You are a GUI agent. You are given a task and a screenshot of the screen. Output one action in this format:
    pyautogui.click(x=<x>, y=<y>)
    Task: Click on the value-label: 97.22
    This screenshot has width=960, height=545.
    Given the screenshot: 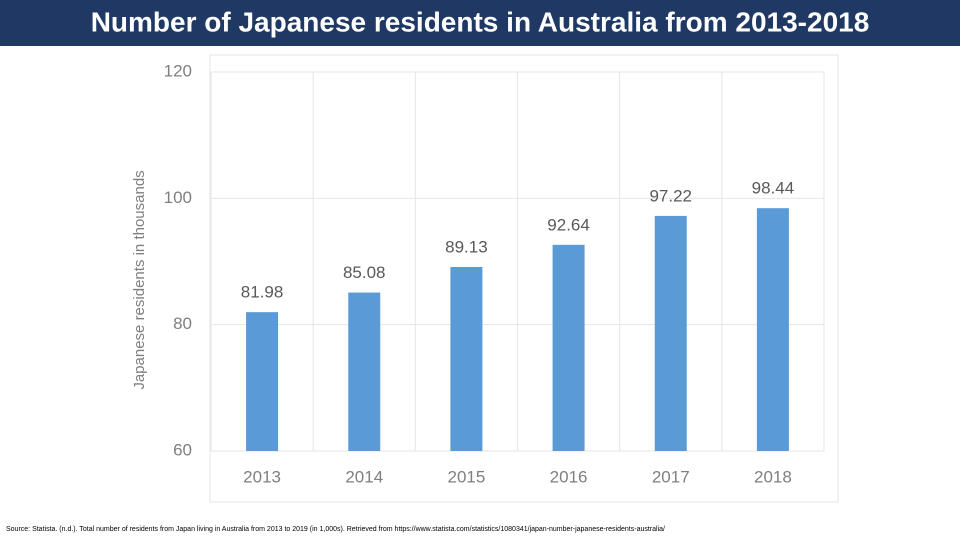 What is the action you would take?
    pyautogui.click(x=670, y=195)
    